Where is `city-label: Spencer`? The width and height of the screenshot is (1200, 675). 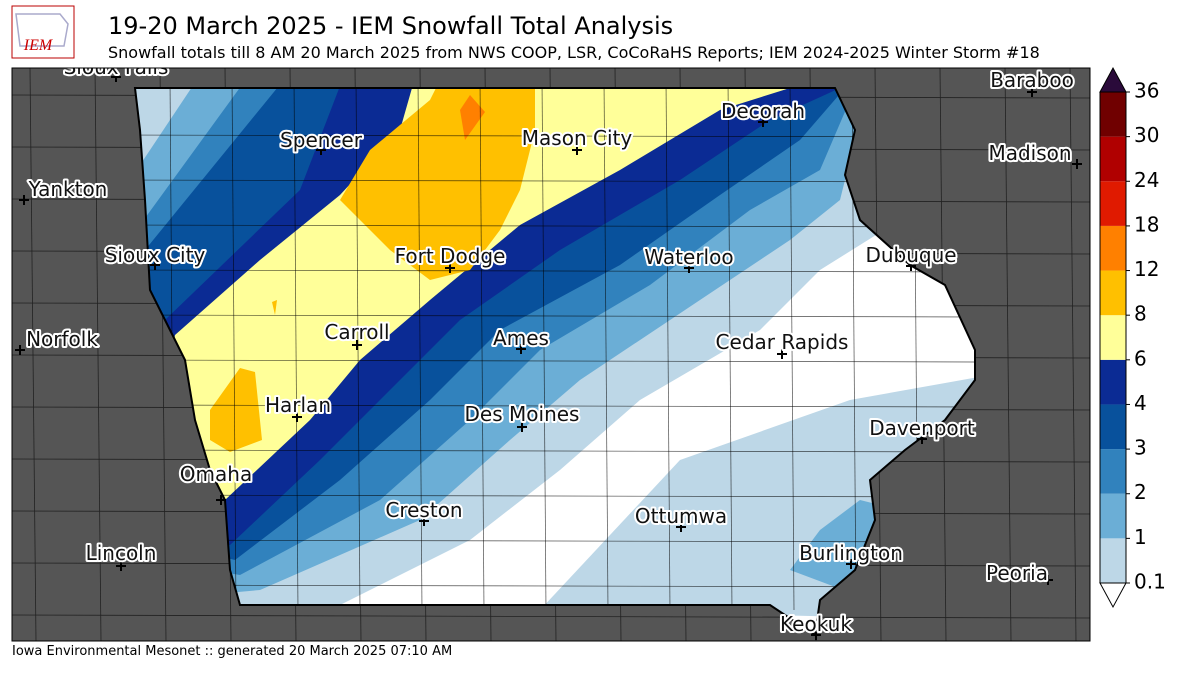 city-label: Spencer is located at coordinates (321, 140).